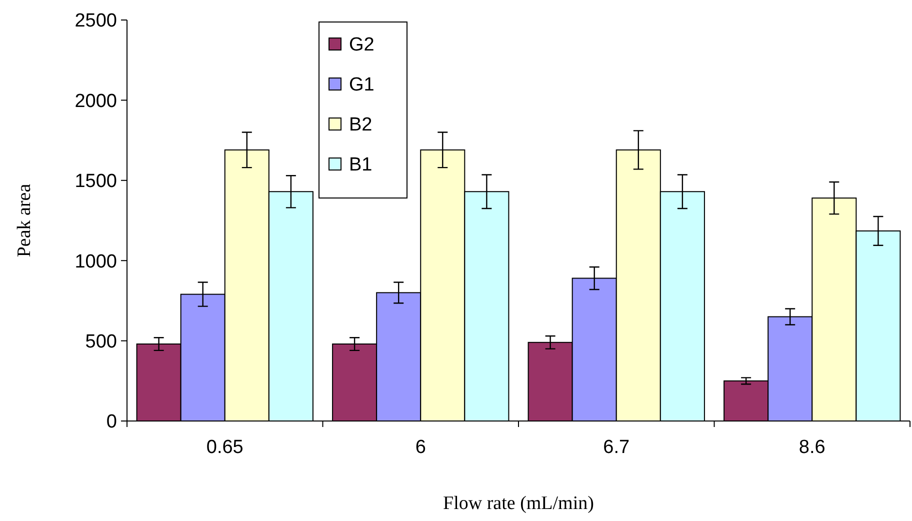  Describe the element at coordinates (360, 125) in the screenshot. I see `legend-label: B2` at that location.